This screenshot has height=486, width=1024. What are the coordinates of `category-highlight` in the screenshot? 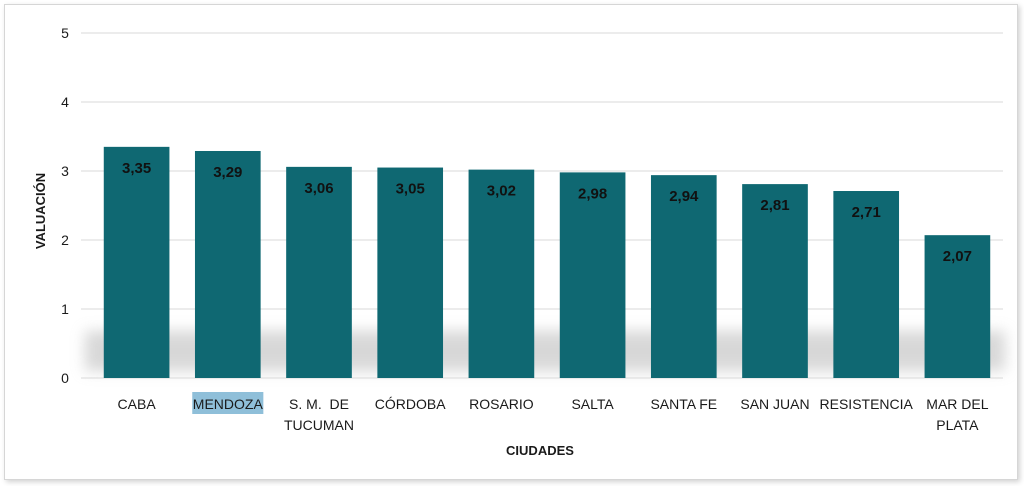 It's located at (228, 403).